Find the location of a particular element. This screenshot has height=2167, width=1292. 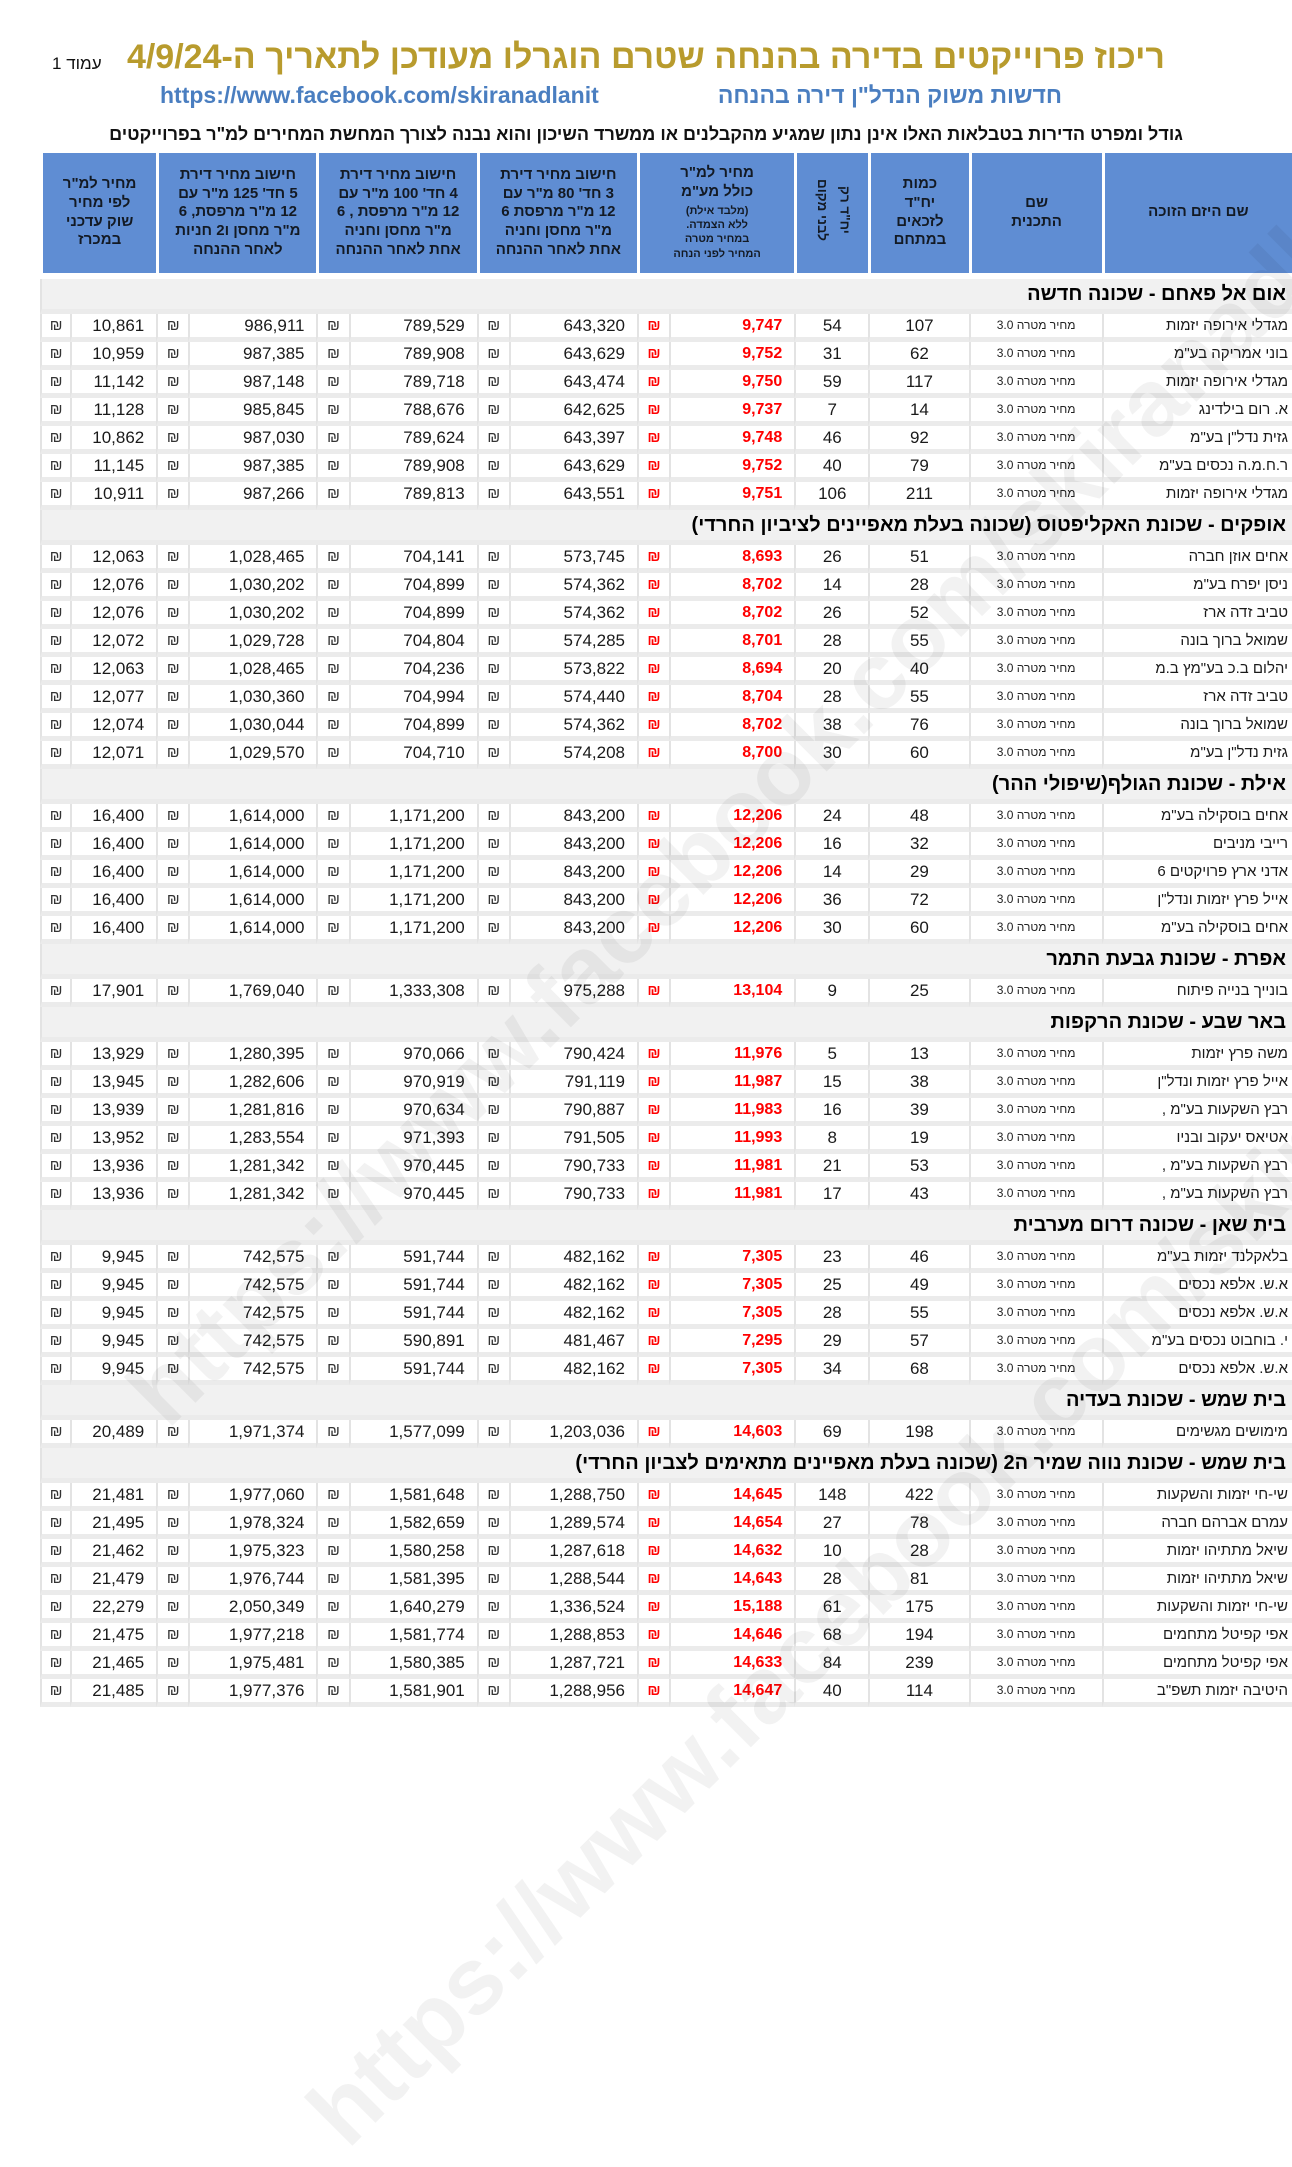

apt3-price: 643,320 is located at coordinates (572, 327).